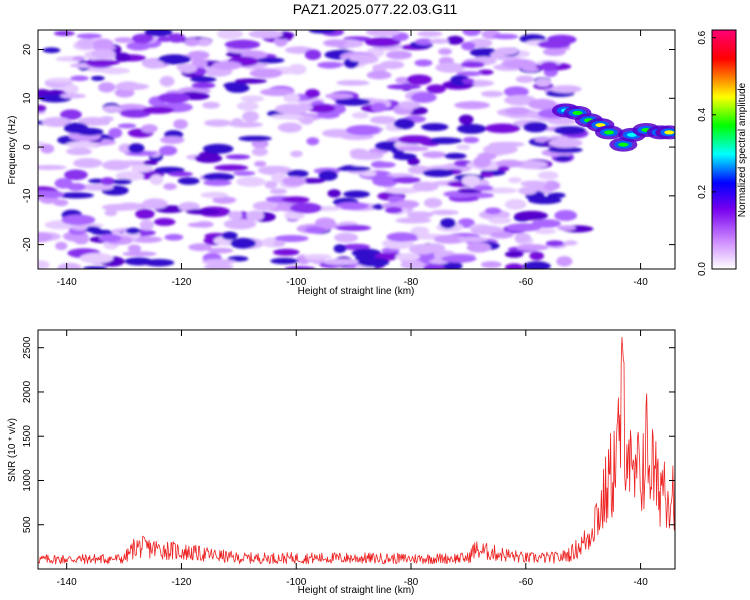  I want to click on colorbar-tick-label: 0.0, so click(702, 269).